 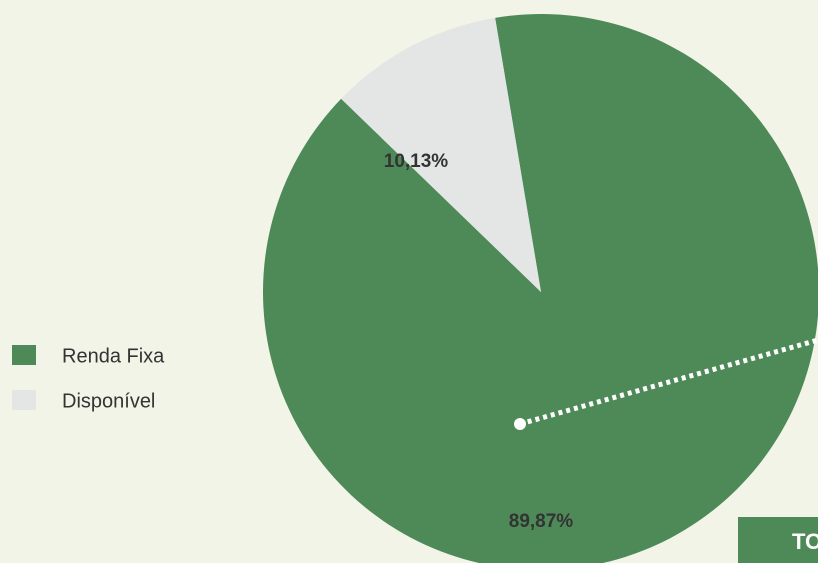 I want to click on legend-label: Renda Fixa, so click(x=113, y=356).